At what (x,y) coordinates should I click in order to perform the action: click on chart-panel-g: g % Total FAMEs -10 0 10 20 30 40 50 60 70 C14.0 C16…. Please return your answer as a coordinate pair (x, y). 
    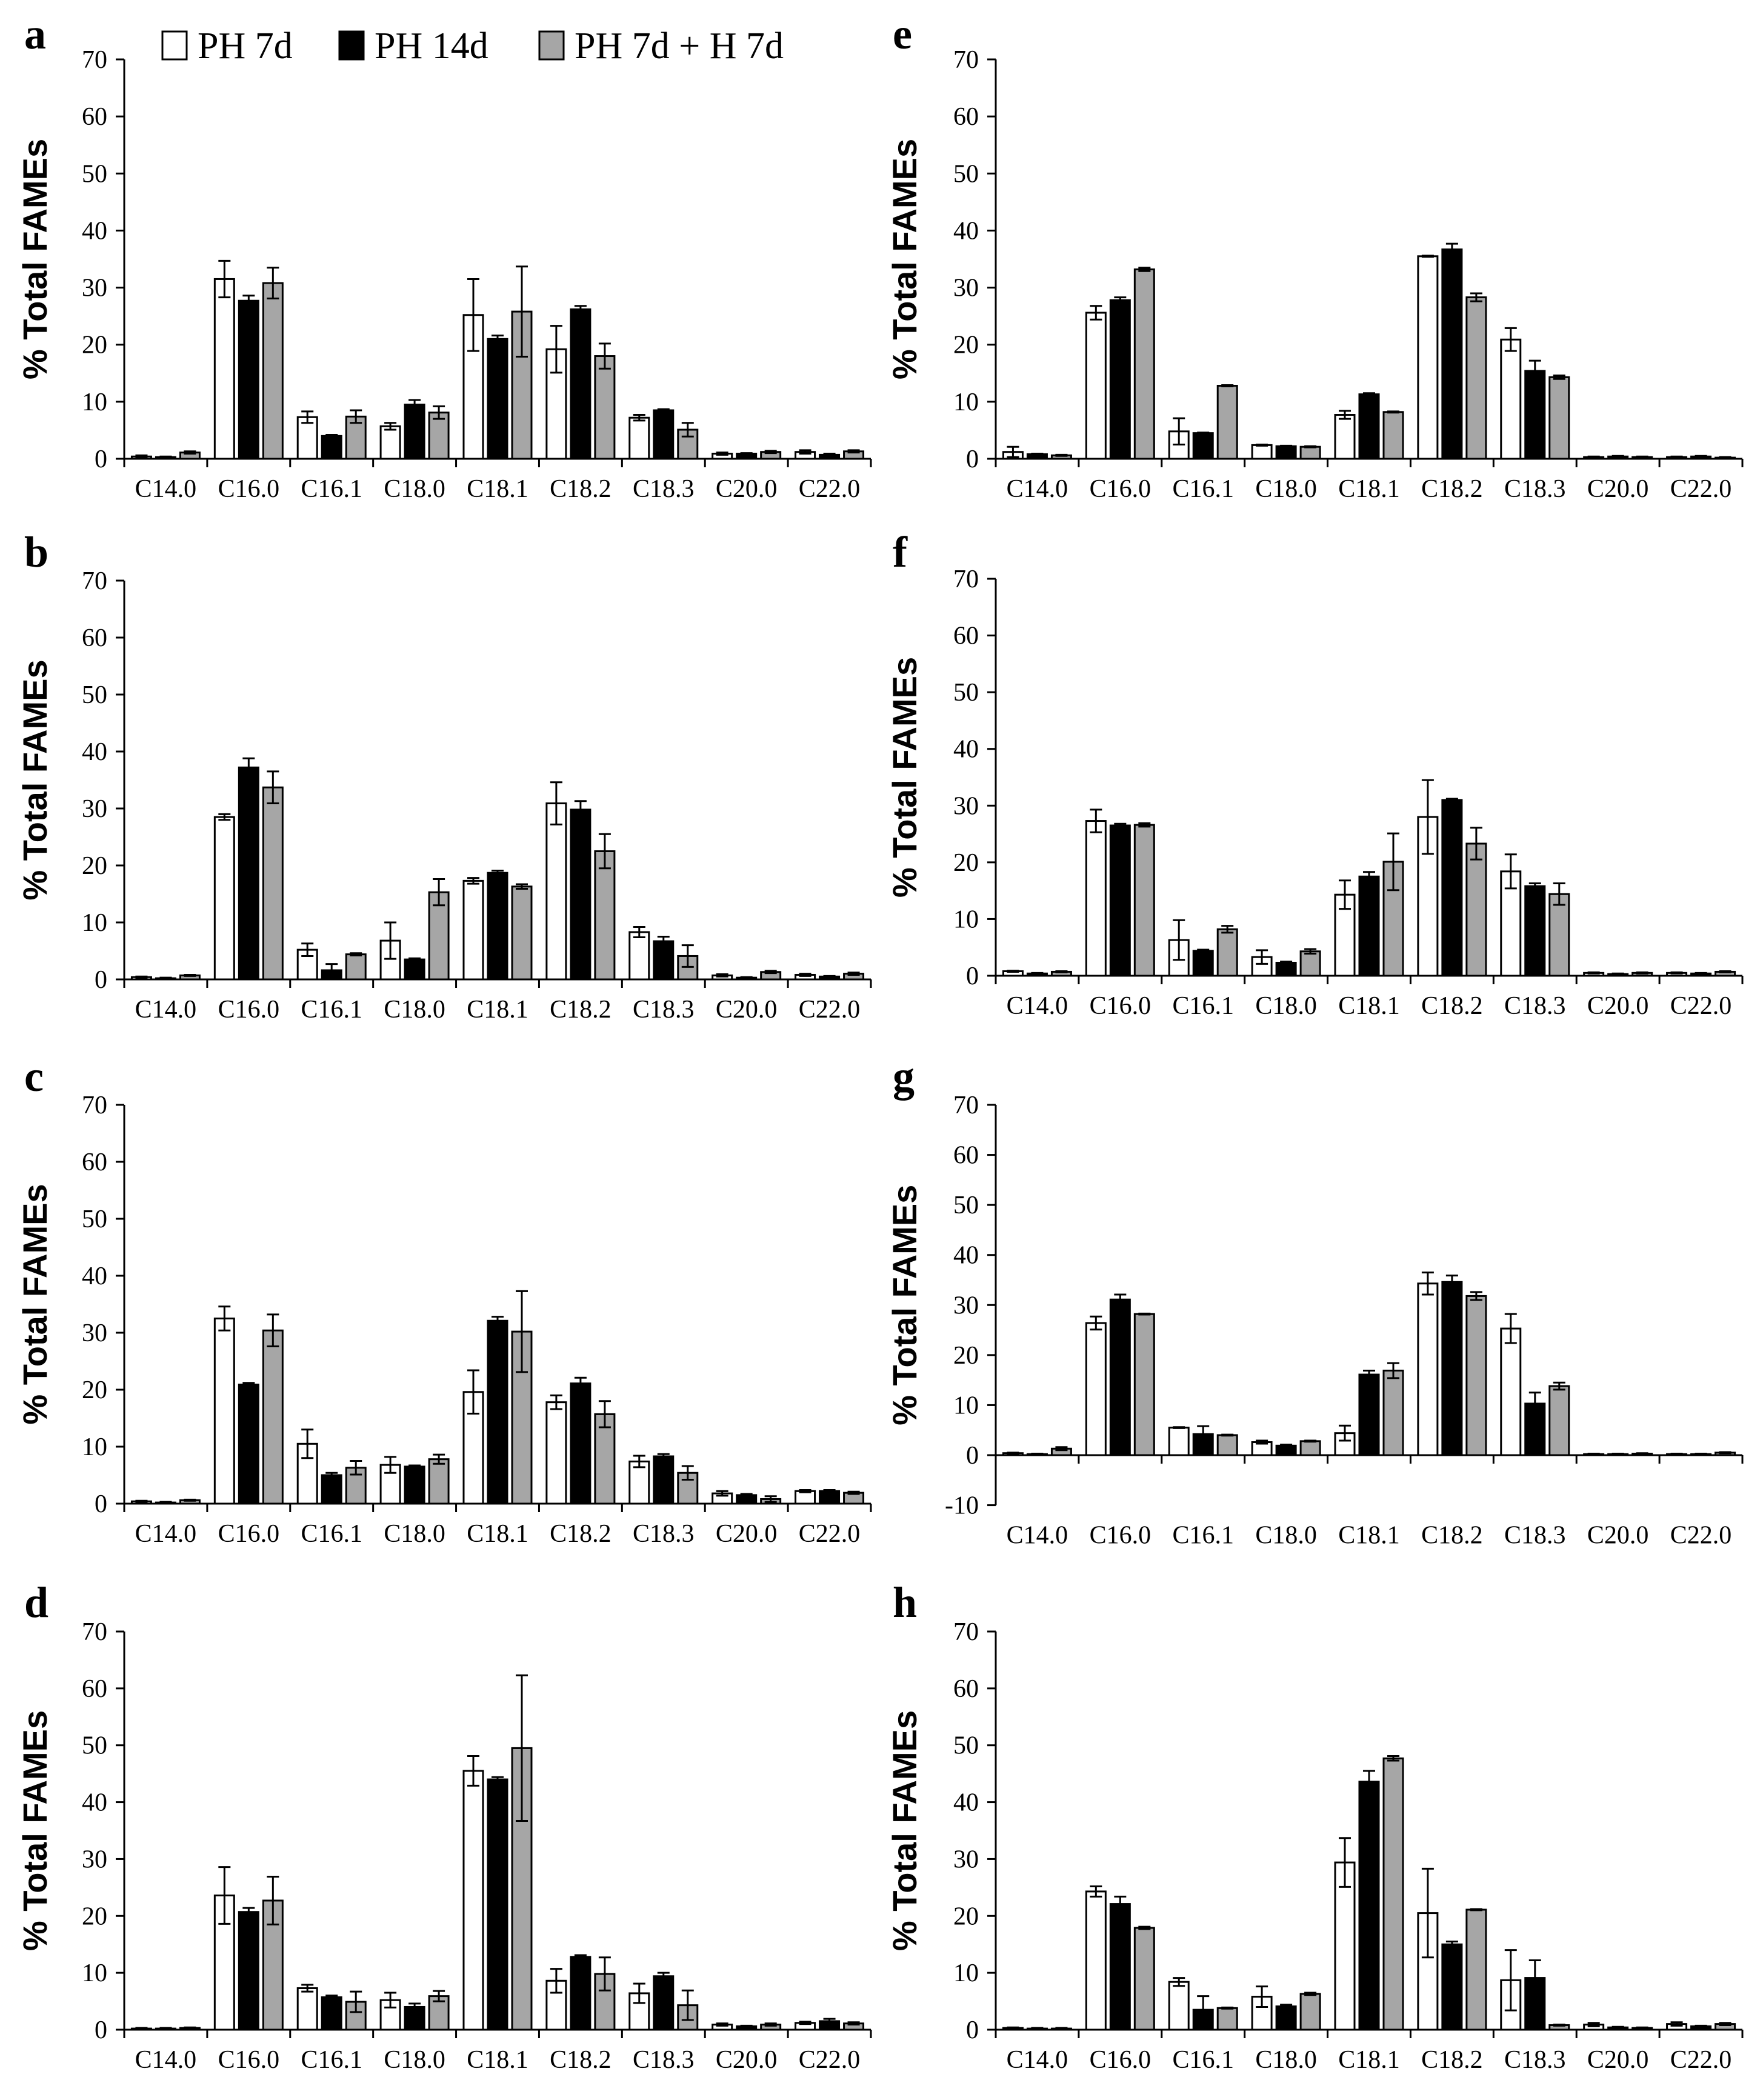
    Looking at the image, I should click on (1314, 1301).